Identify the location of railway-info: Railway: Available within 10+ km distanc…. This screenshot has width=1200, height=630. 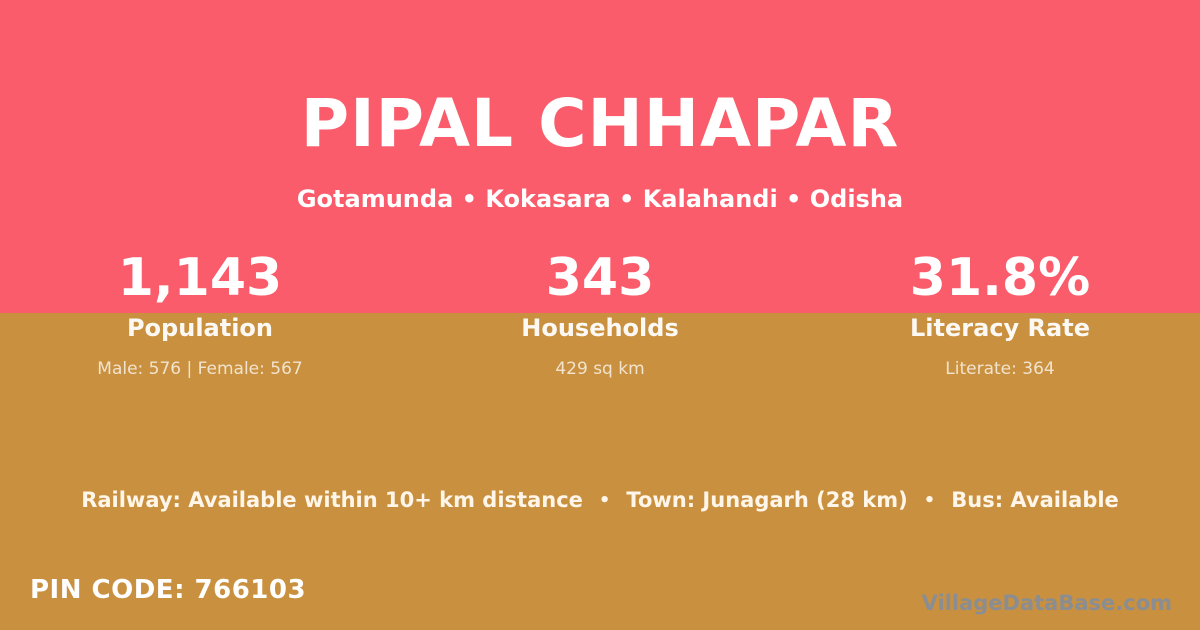
(332, 500).